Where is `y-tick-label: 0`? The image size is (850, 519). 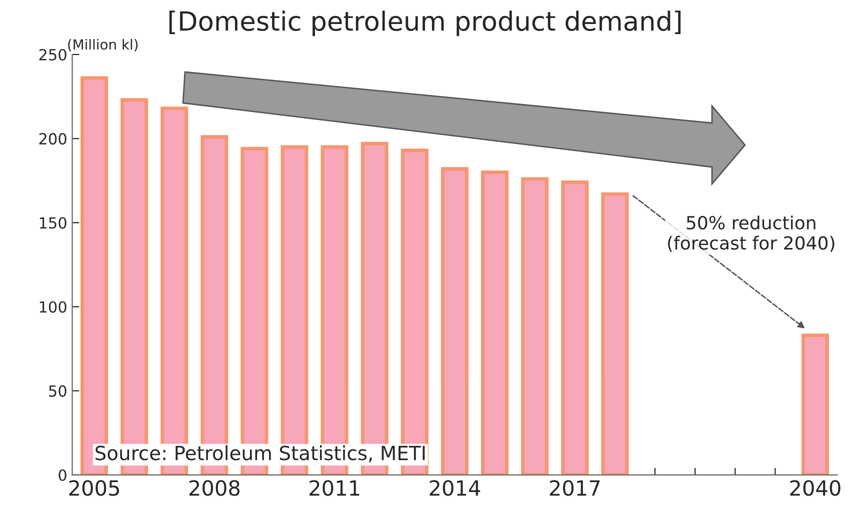 y-tick-label: 0 is located at coordinates (62, 475).